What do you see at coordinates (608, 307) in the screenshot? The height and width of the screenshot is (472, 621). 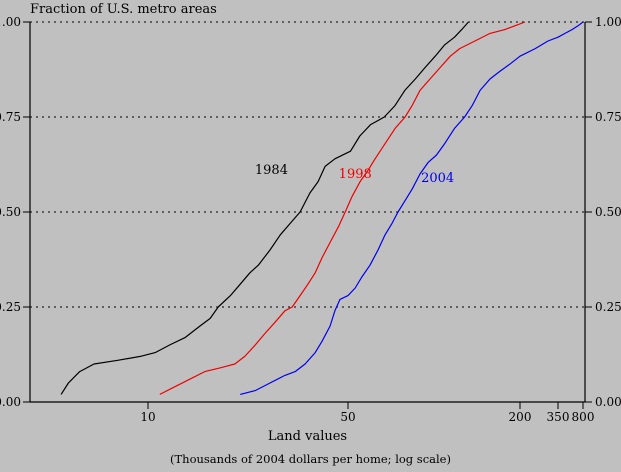 I see `y-tick-label-right: 0.25` at bounding box center [608, 307].